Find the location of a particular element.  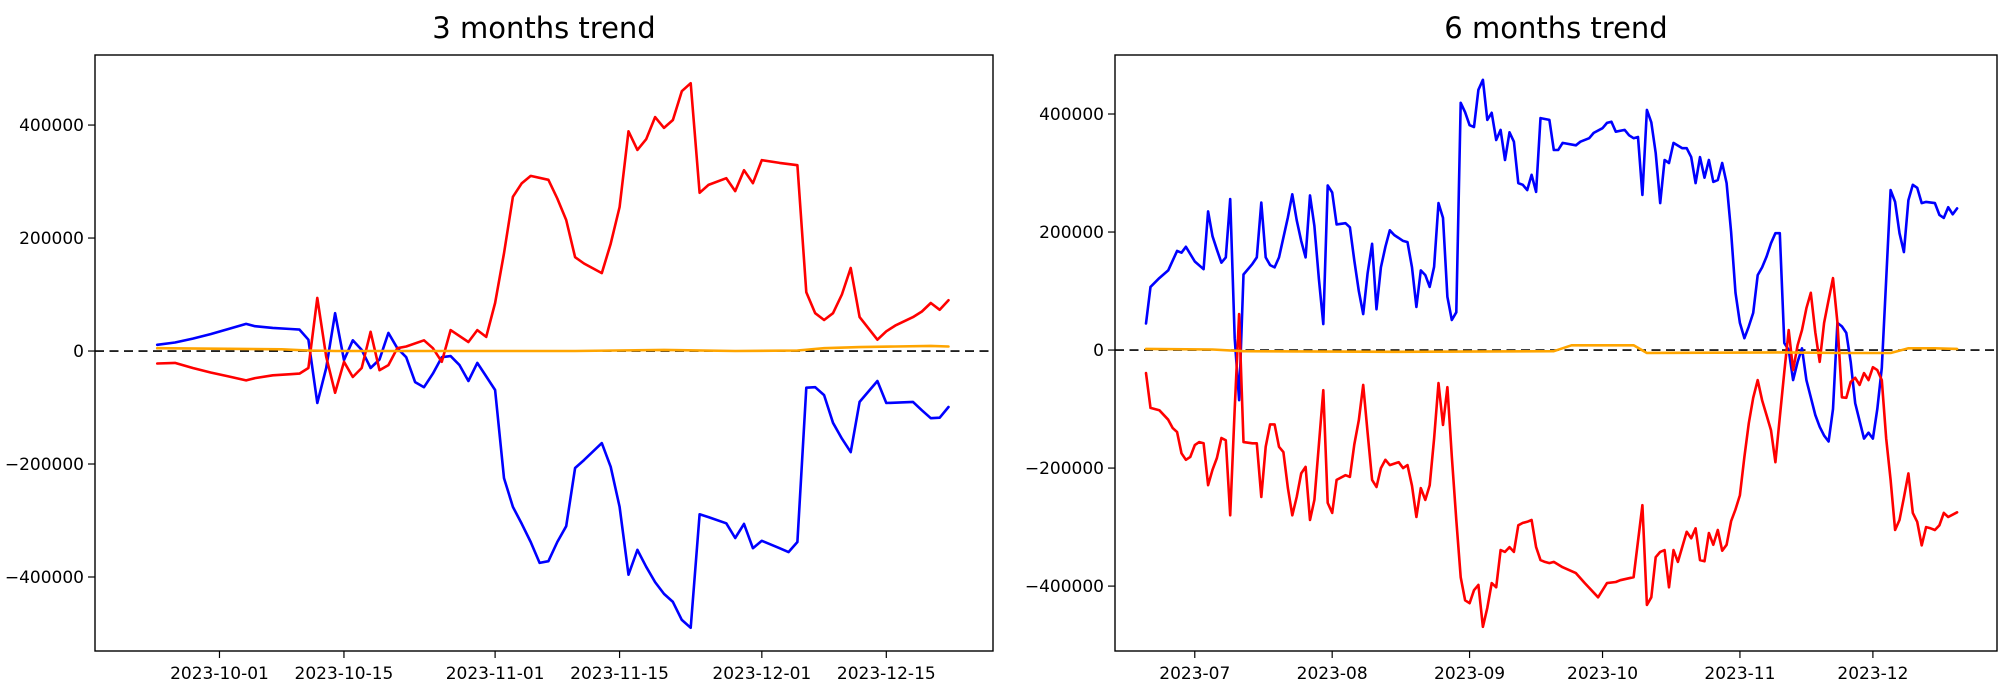

x-tick-label: 2023-09 is located at coordinates (1469, 674).